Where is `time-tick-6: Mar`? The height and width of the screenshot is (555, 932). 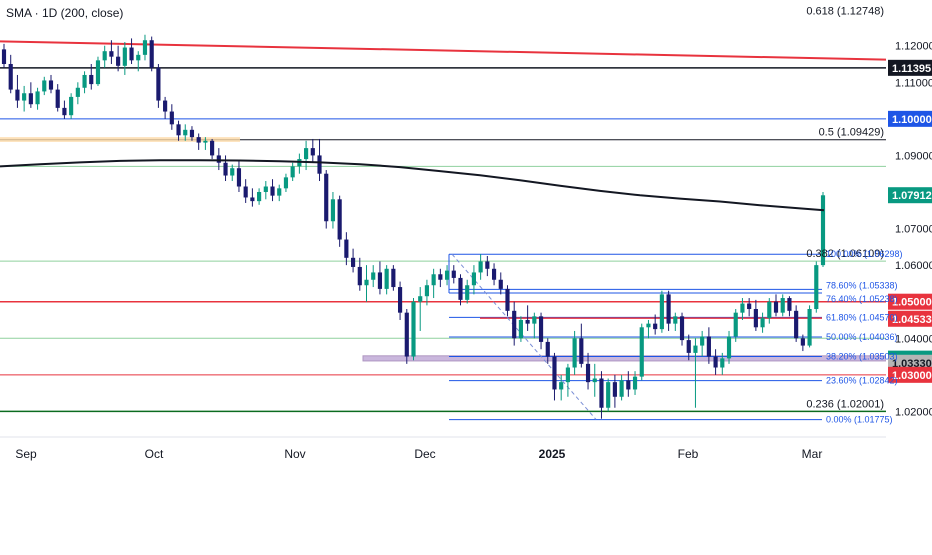 time-tick-6: Mar is located at coordinates (812, 454).